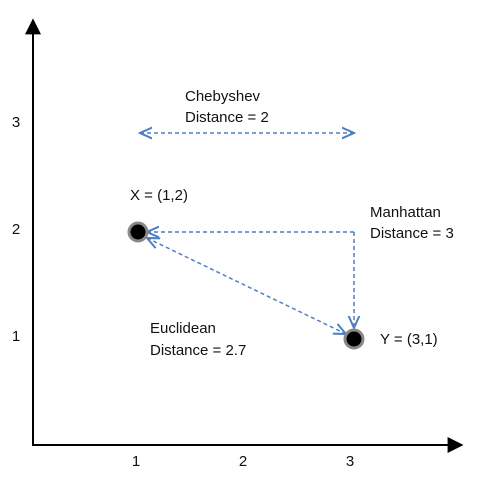 Image resolution: width=504 pixels, height=483 pixels. I want to click on point-label: Y = (3,1), so click(409, 339).